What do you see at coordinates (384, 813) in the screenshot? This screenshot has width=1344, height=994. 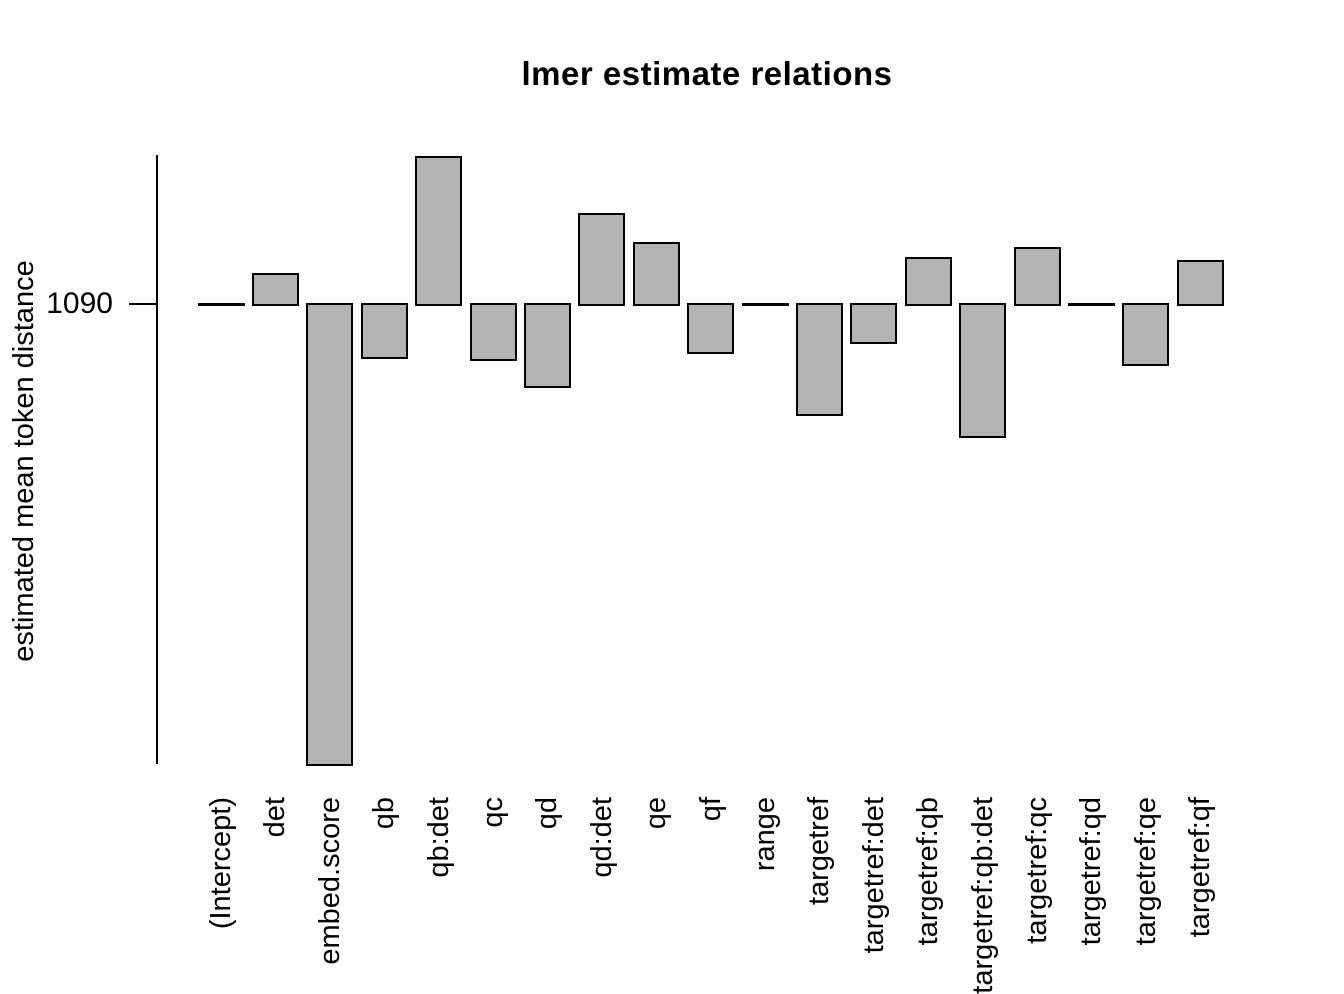 I see `x-tick-label: qb` at bounding box center [384, 813].